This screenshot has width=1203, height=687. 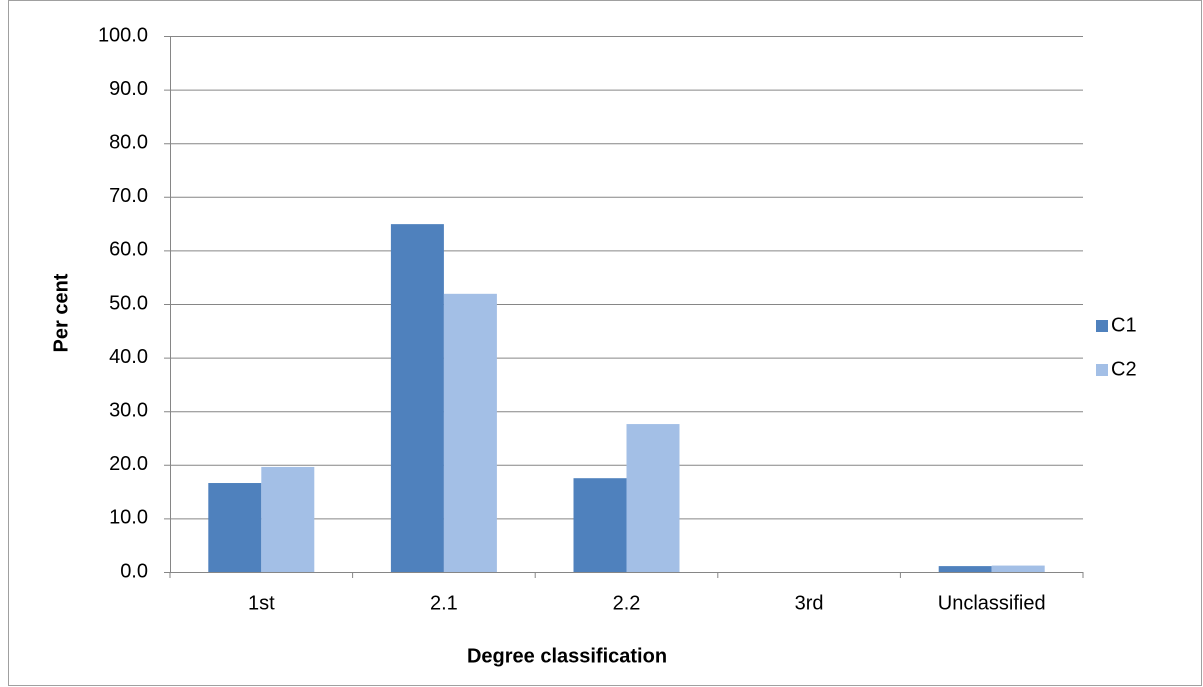 What do you see at coordinates (992, 603) in the screenshot?
I see `x-tick-label: Unclassified` at bounding box center [992, 603].